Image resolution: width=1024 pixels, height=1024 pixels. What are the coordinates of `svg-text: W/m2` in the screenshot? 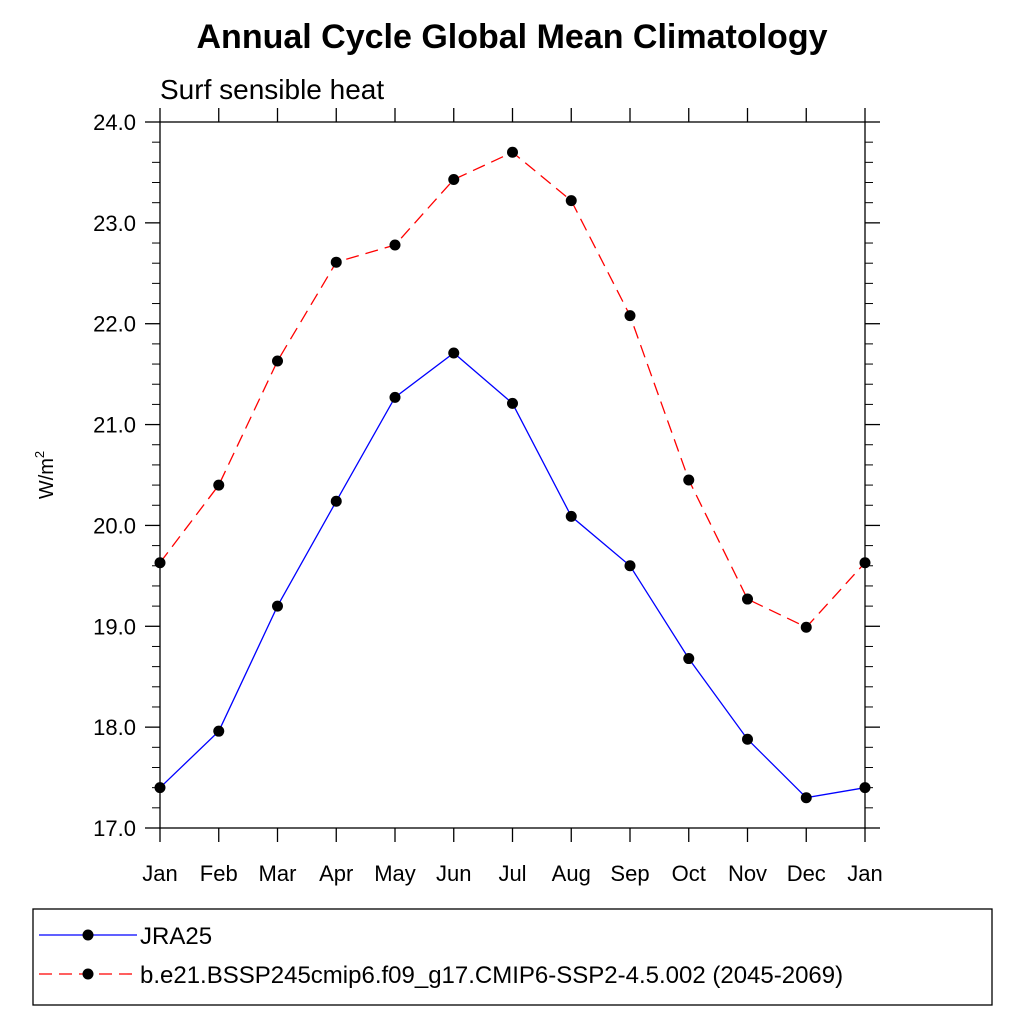 It's located at (45, 475).